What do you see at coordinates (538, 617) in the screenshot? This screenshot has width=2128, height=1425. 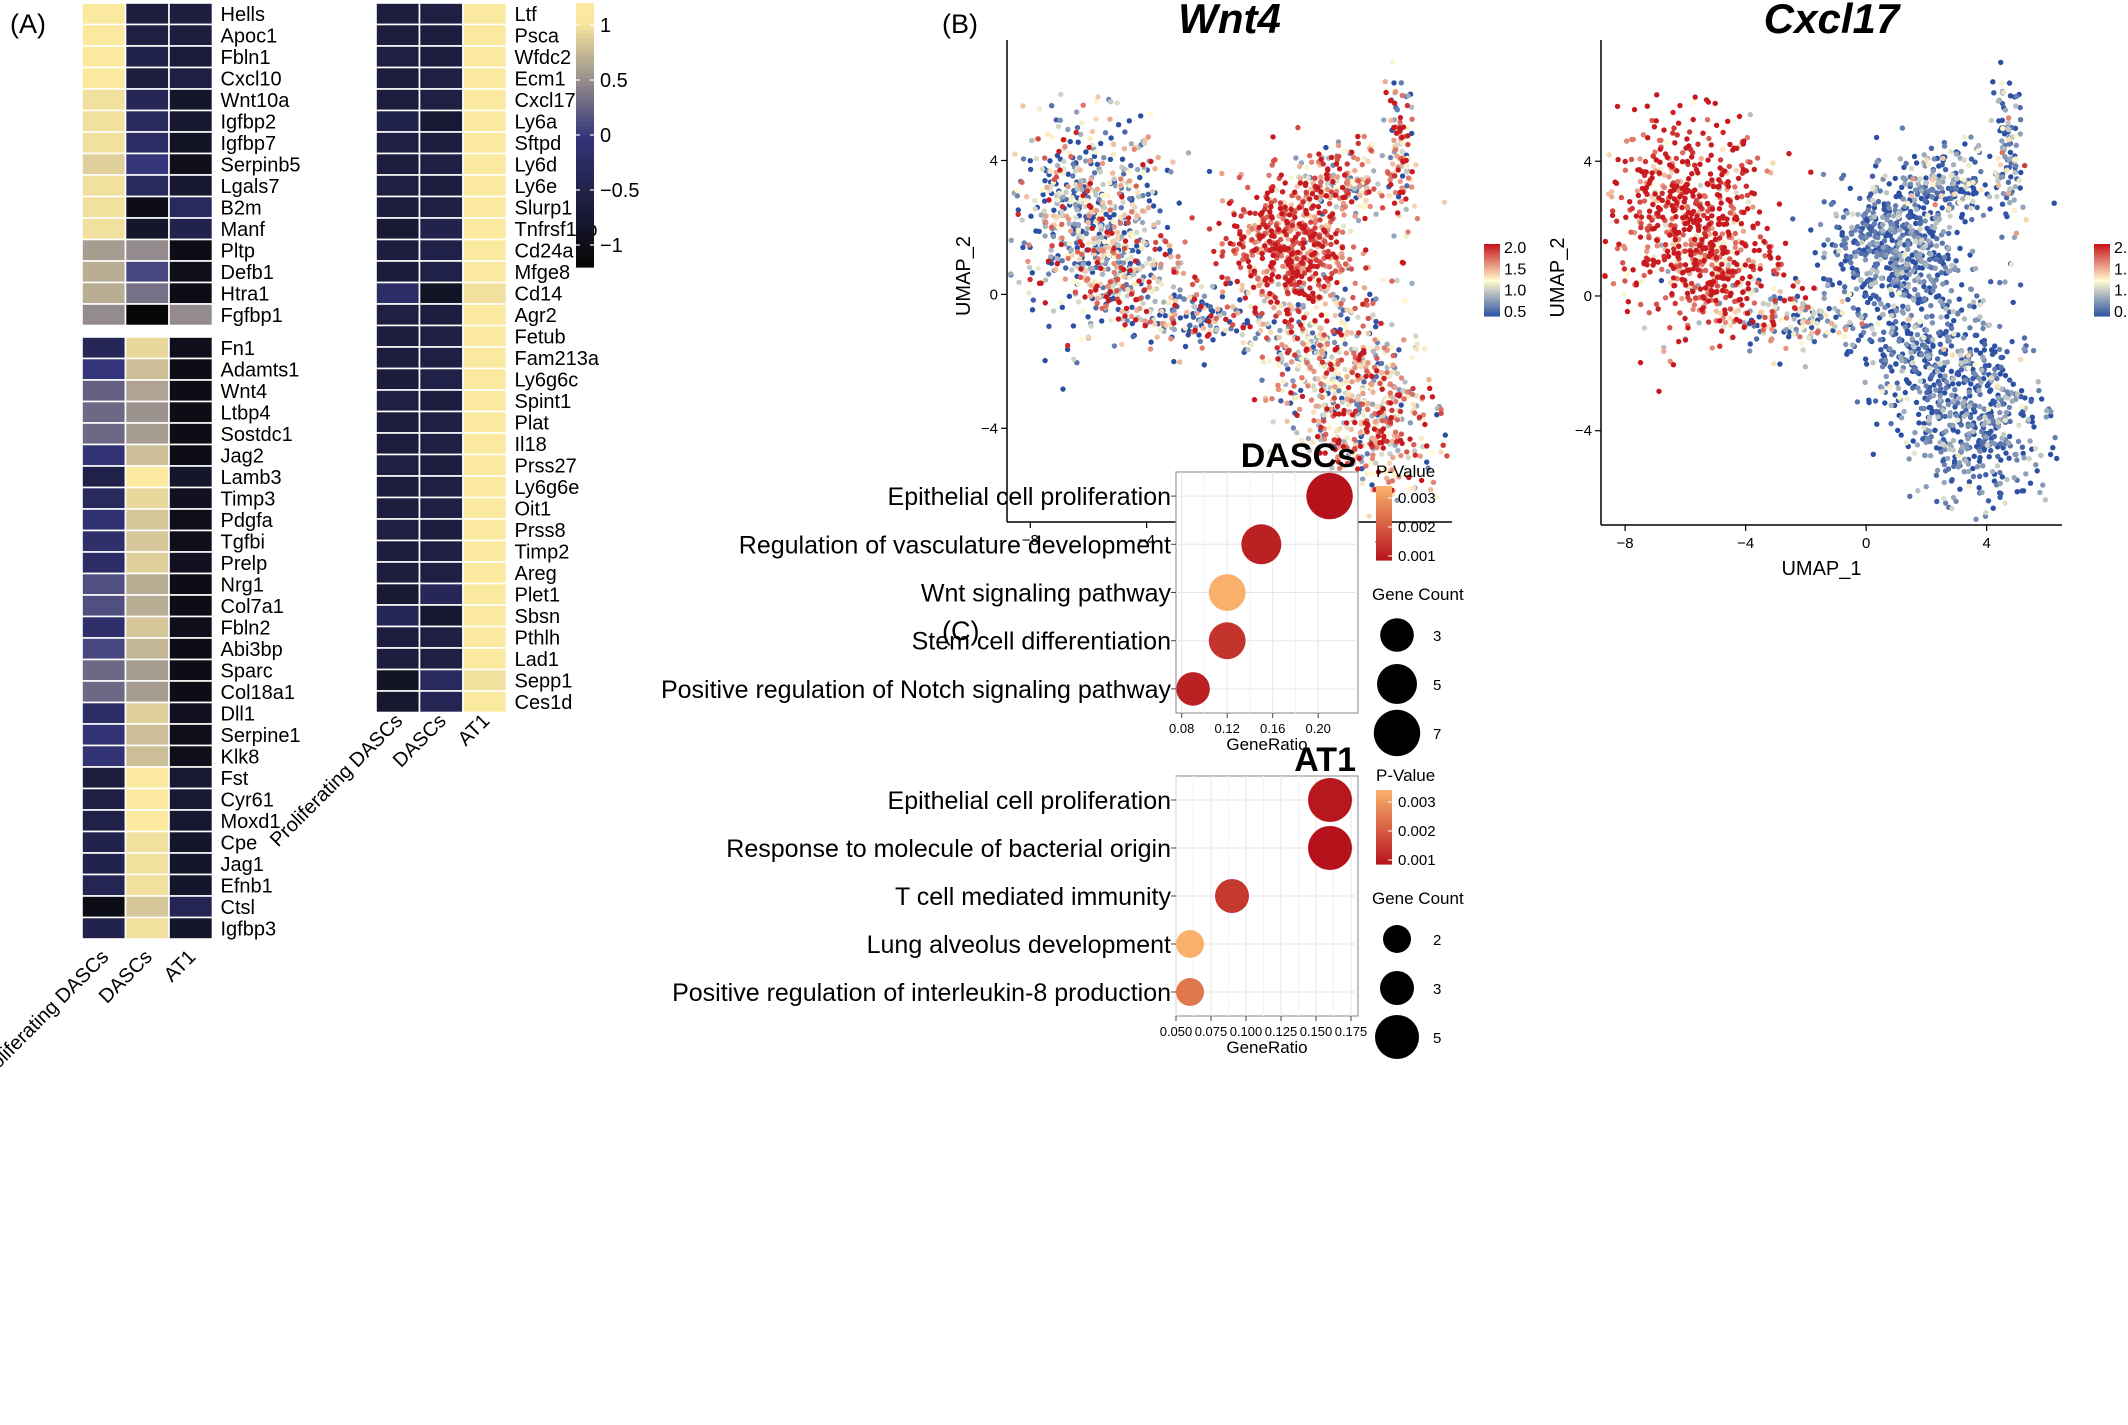 I see `heatmap-right-row-label: Sbsn` at bounding box center [538, 617].